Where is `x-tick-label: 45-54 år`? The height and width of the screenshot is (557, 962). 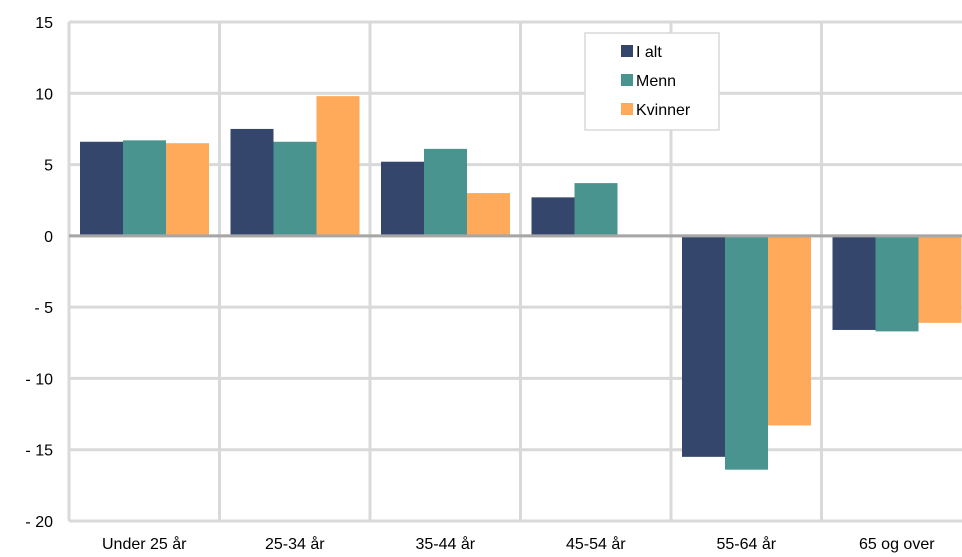 x-tick-label: 45-54 år is located at coordinates (596, 544).